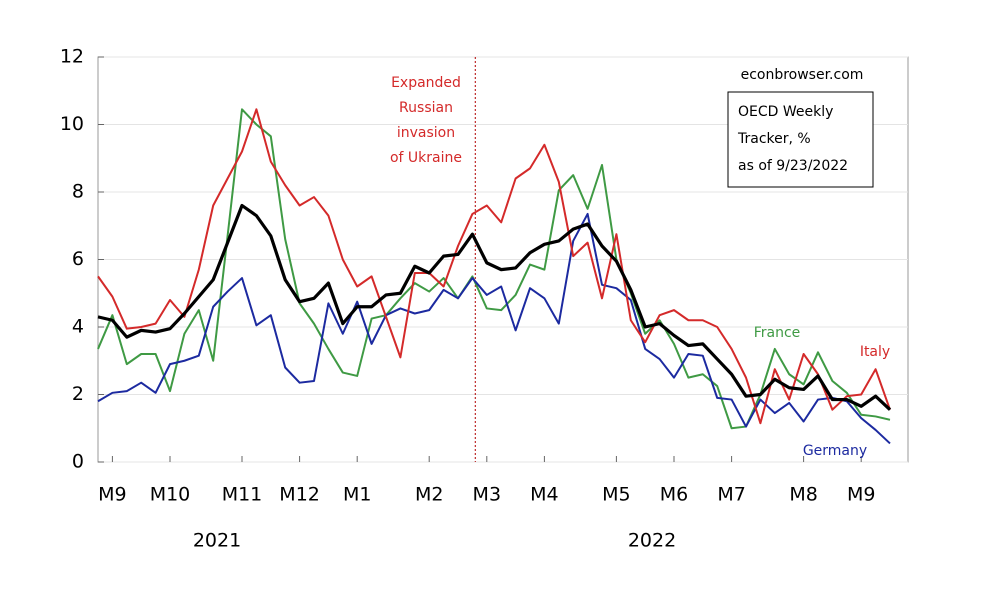 The height and width of the screenshot is (604, 1008). Describe the element at coordinates (793, 166) in the screenshot. I see `box-annotation: as of 9/23/2022` at that location.